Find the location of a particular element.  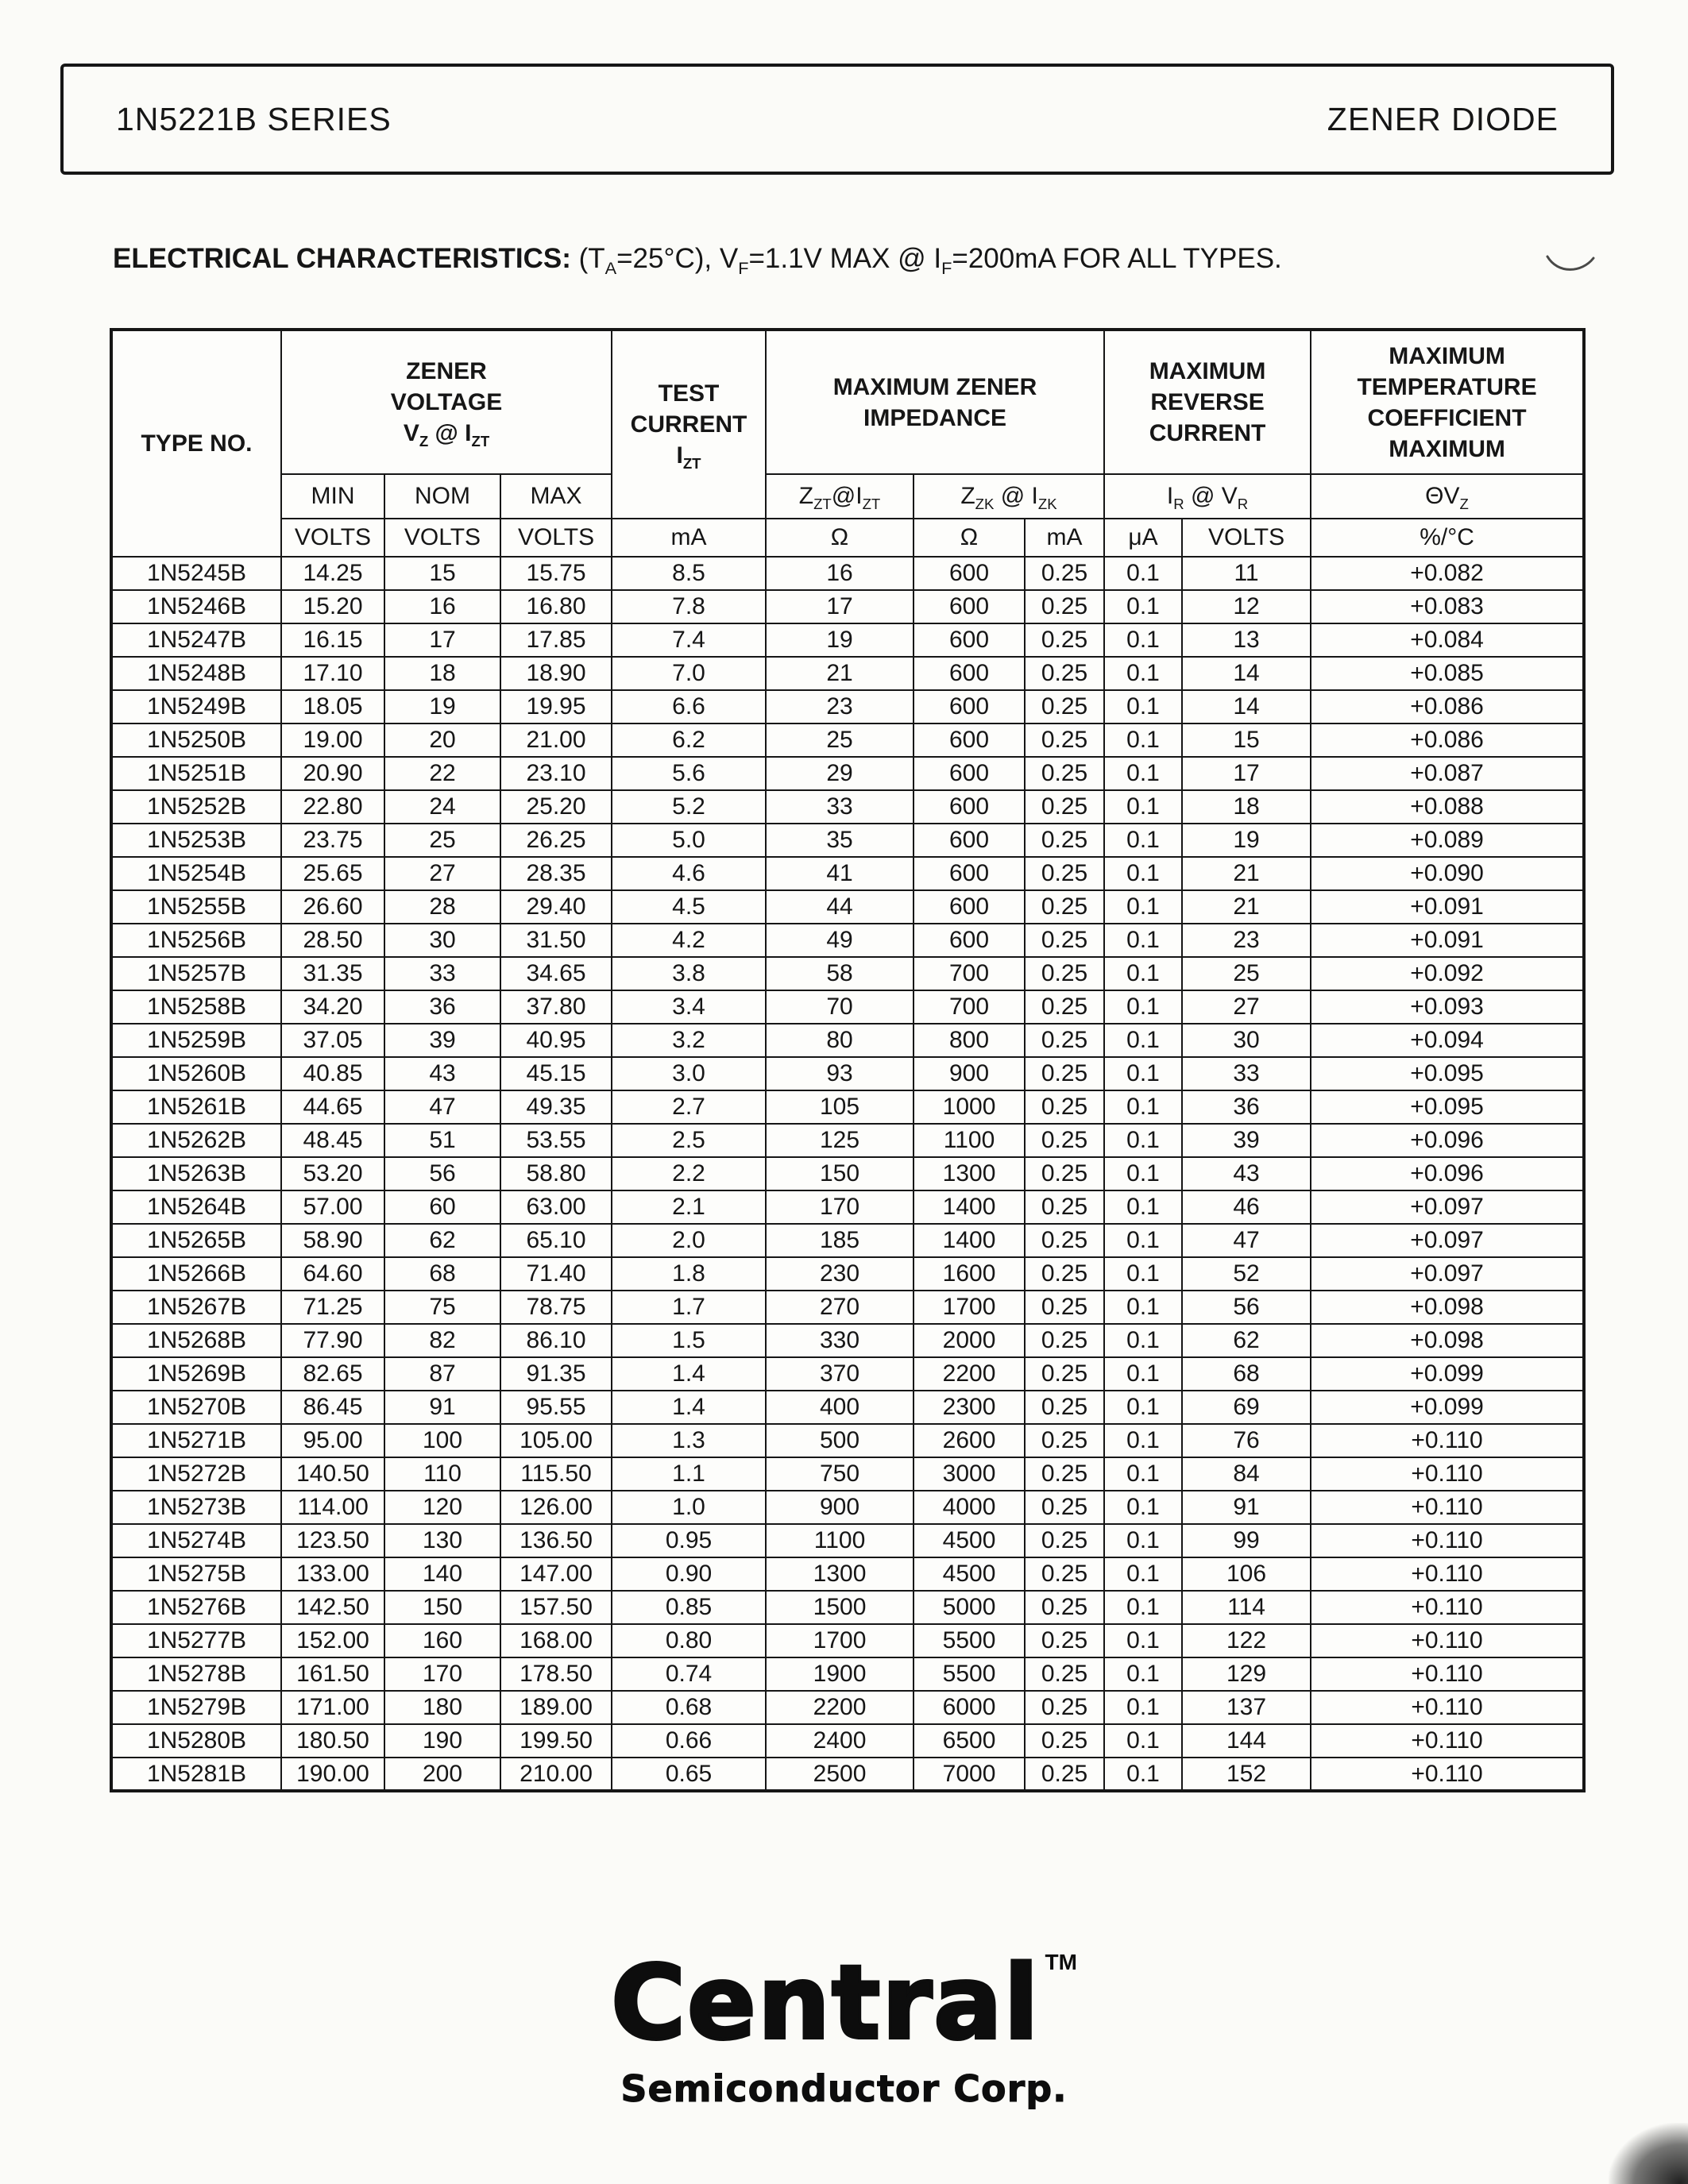

cell-value: 91 is located at coordinates (1246, 1507).